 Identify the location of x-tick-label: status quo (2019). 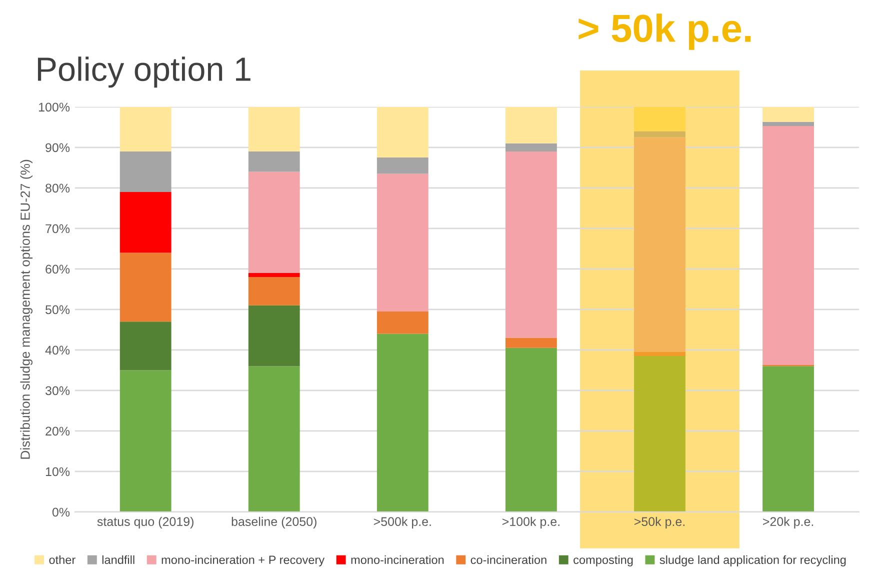
(145, 522).